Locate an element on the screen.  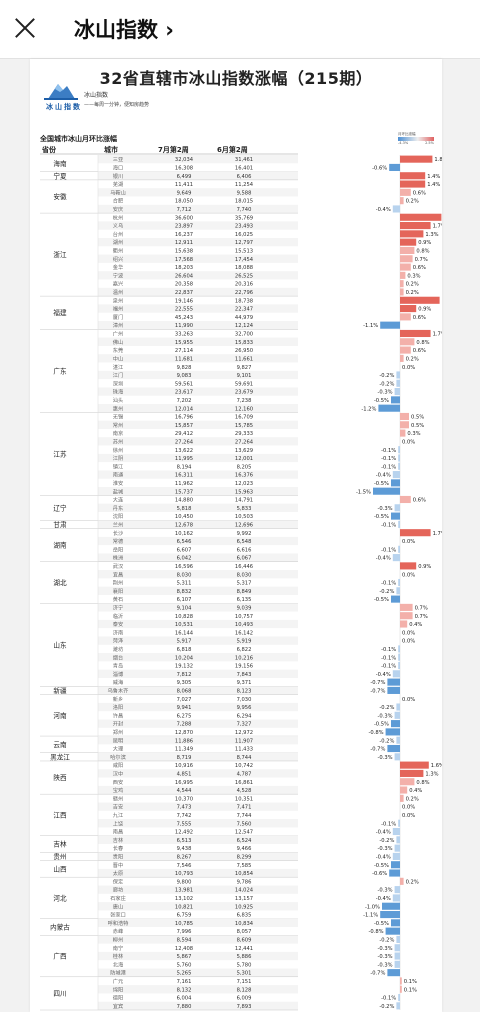
june-value: 9,588 is located at coordinates (244, 193).